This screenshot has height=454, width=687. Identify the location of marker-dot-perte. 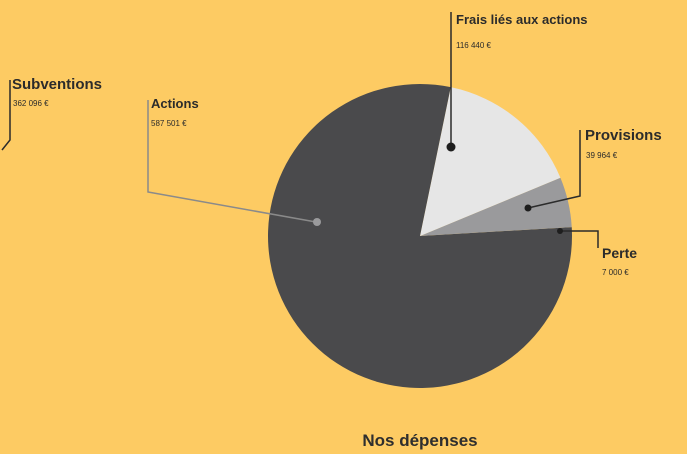
(560, 231).